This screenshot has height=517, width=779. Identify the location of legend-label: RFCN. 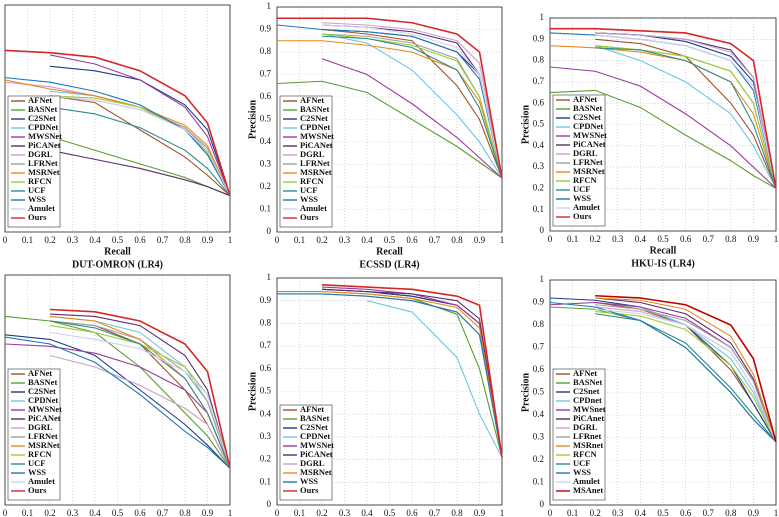
(585, 454).